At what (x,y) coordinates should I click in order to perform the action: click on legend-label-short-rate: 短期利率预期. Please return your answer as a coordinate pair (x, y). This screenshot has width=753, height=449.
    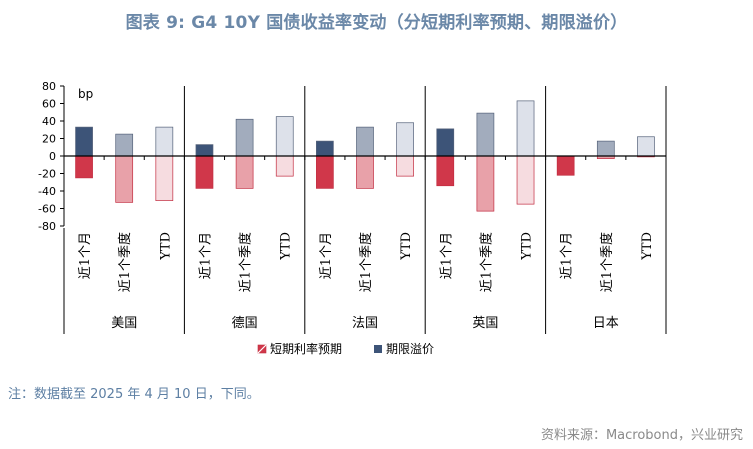
    Looking at the image, I should click on (306, 348).